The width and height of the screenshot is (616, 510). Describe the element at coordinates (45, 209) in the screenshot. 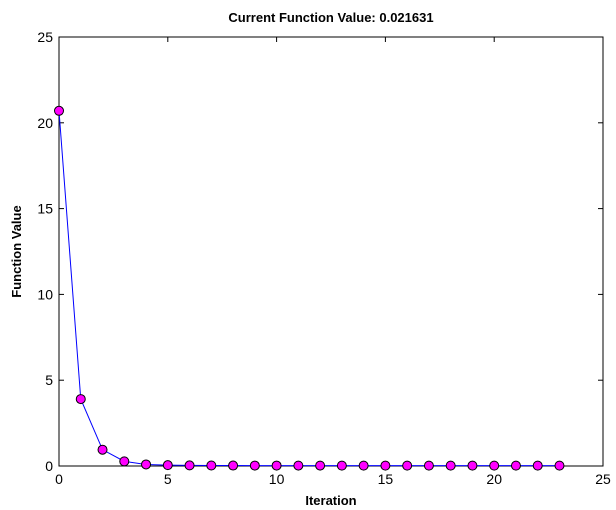

I see `y-tick-label: 15` at that location.